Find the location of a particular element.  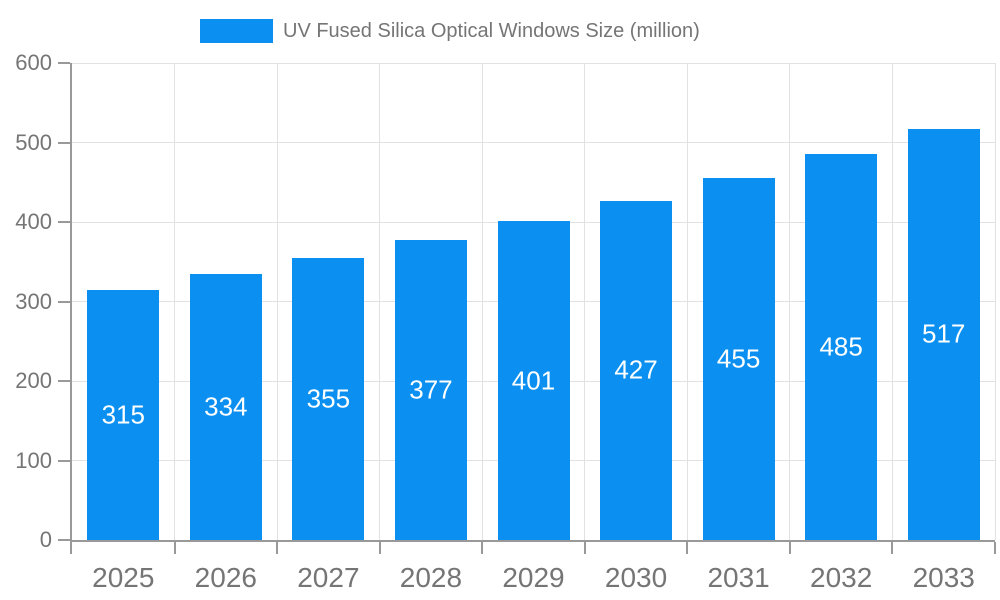

bar-value-label: 334 is located at coordinates (226, 406).